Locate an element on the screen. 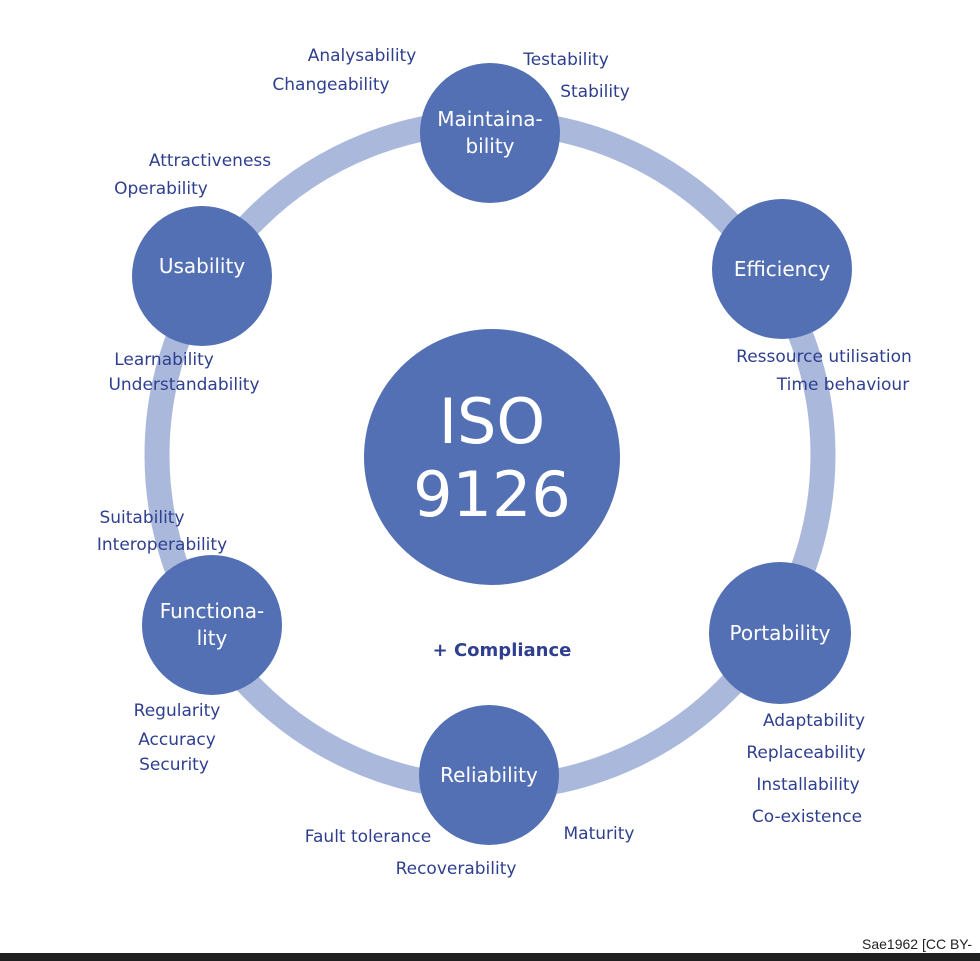 This screenshot has height=961, width=980. efficiency-label: Efficiency is located at coordinates (782, 269).